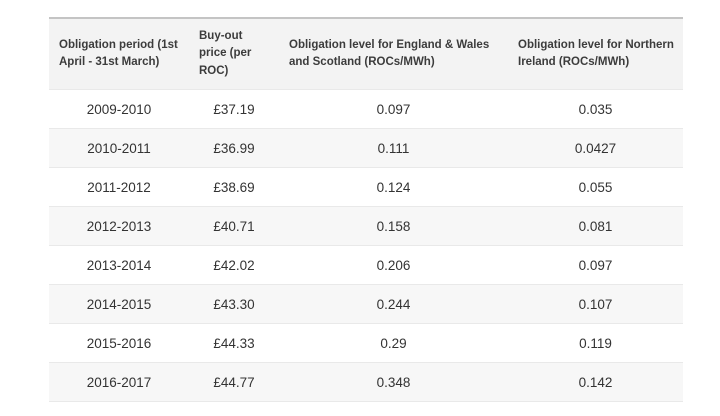 The width and height of the screenshot is (720, 416). What do you see at coordinates (595, 187) in the screenshot?
I see `table-cell: 0.055` at bounding box center [595, 187].